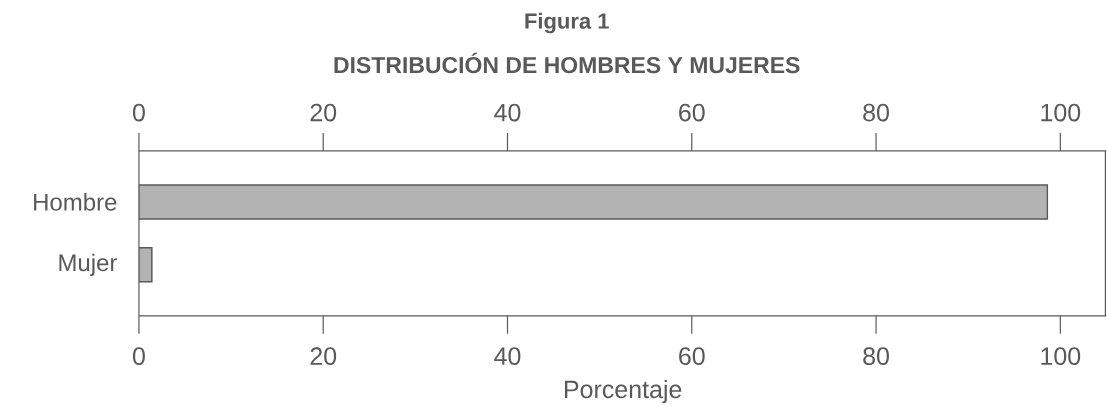 The width and height of the screenshot is (1107, 407). Describe the element at coordinates (876, 356) in the screenshot. I see `x2-tick-label: 80` at that location.